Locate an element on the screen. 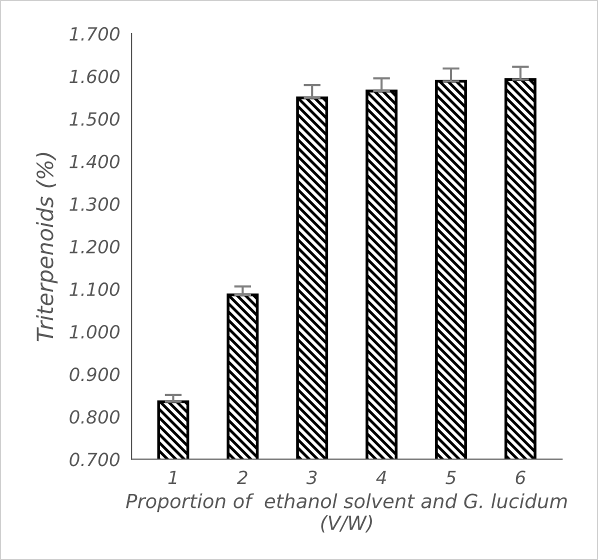  y-tick-label: 1.500 is located at coordinates (95, 119).